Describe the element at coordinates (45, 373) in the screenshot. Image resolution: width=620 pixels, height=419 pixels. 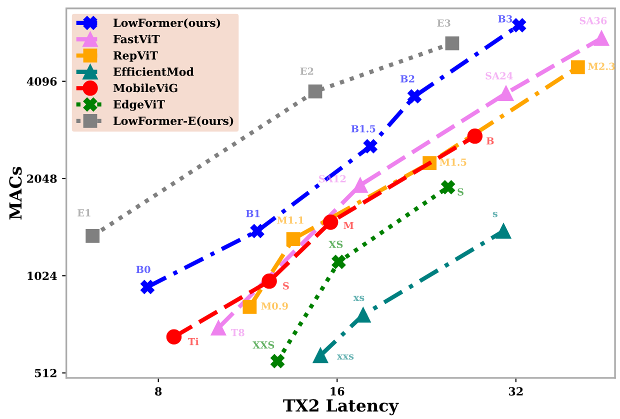
I see `y-tick-label: 512` at that location.